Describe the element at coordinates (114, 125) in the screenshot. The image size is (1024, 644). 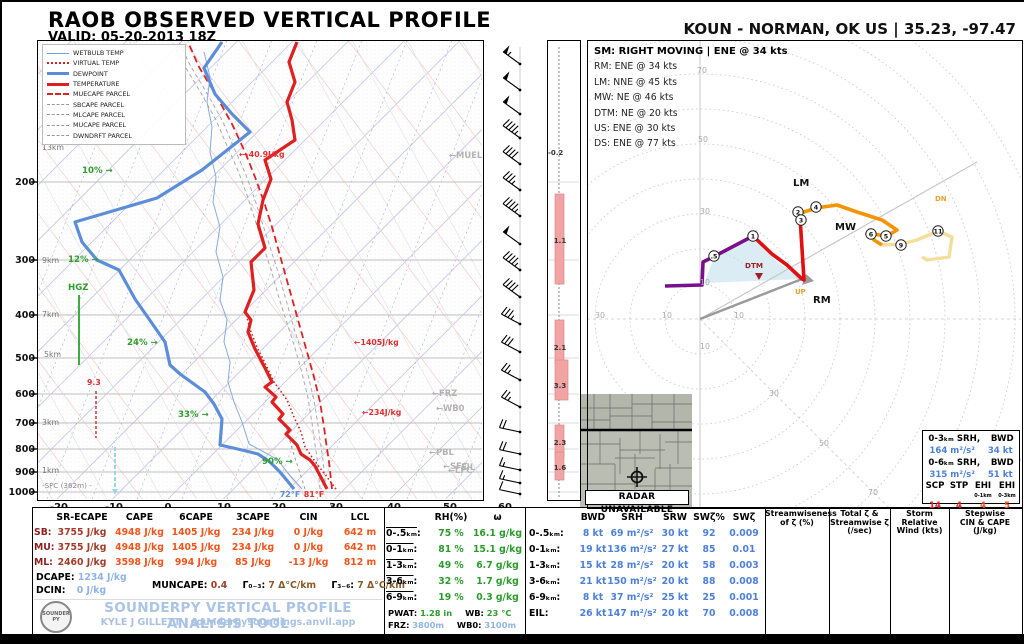
I see `legend-item: MUCAPE PARCEL` at that location.